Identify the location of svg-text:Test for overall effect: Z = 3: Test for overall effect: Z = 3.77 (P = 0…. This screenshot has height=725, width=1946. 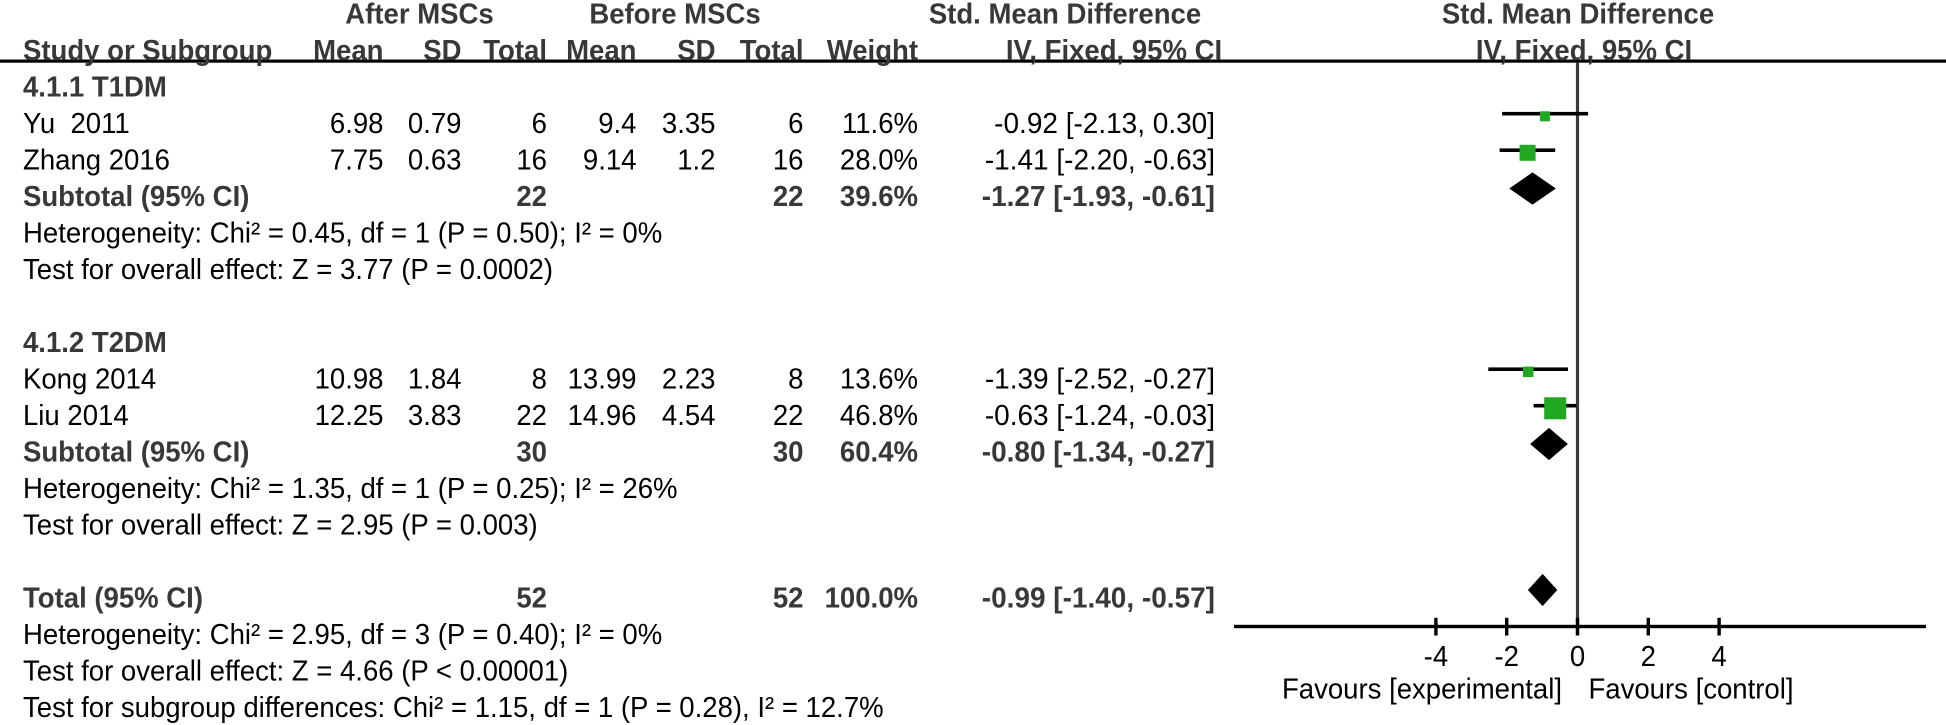
(288, 268).